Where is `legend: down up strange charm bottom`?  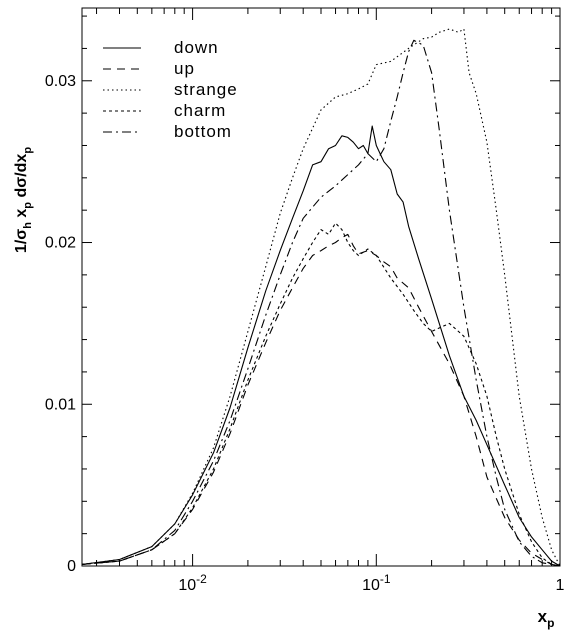 legend: down up strange charm bottom is located at coordinates (170, 89).